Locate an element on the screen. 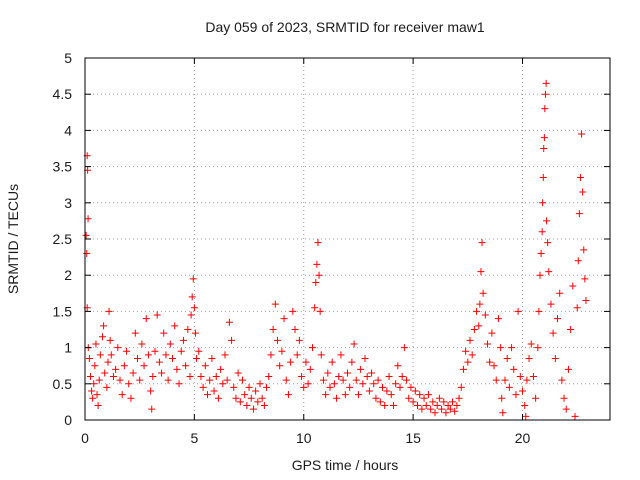 The image size is (640, 480). x-tick-label: 15 is located at coordinates (413, 438).